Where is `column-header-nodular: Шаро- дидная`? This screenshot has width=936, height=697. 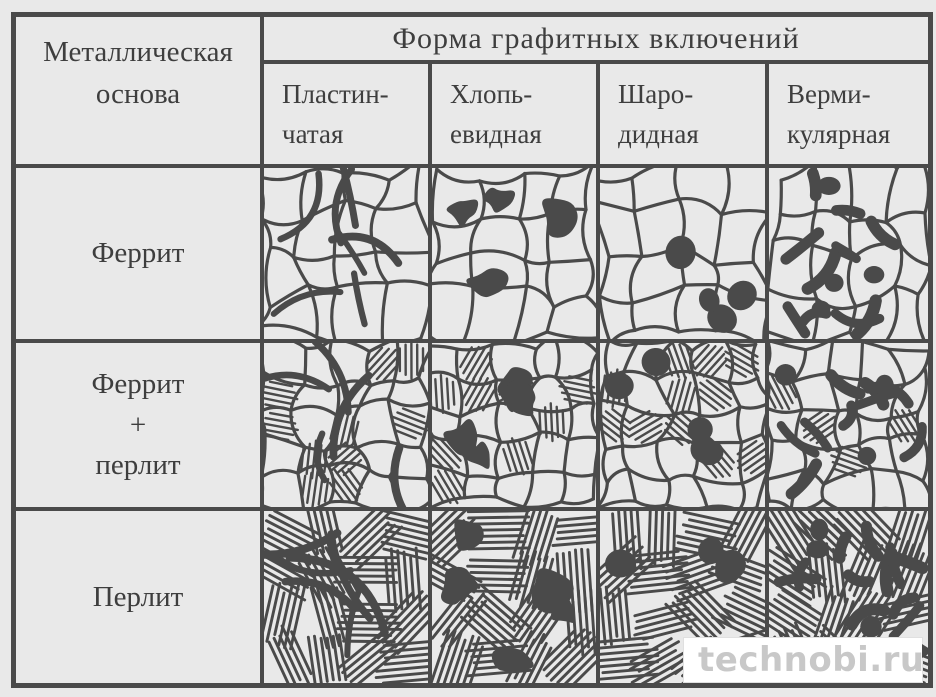
column-header-nodular: Шаро- дидная is located at coordinates (682, 114).